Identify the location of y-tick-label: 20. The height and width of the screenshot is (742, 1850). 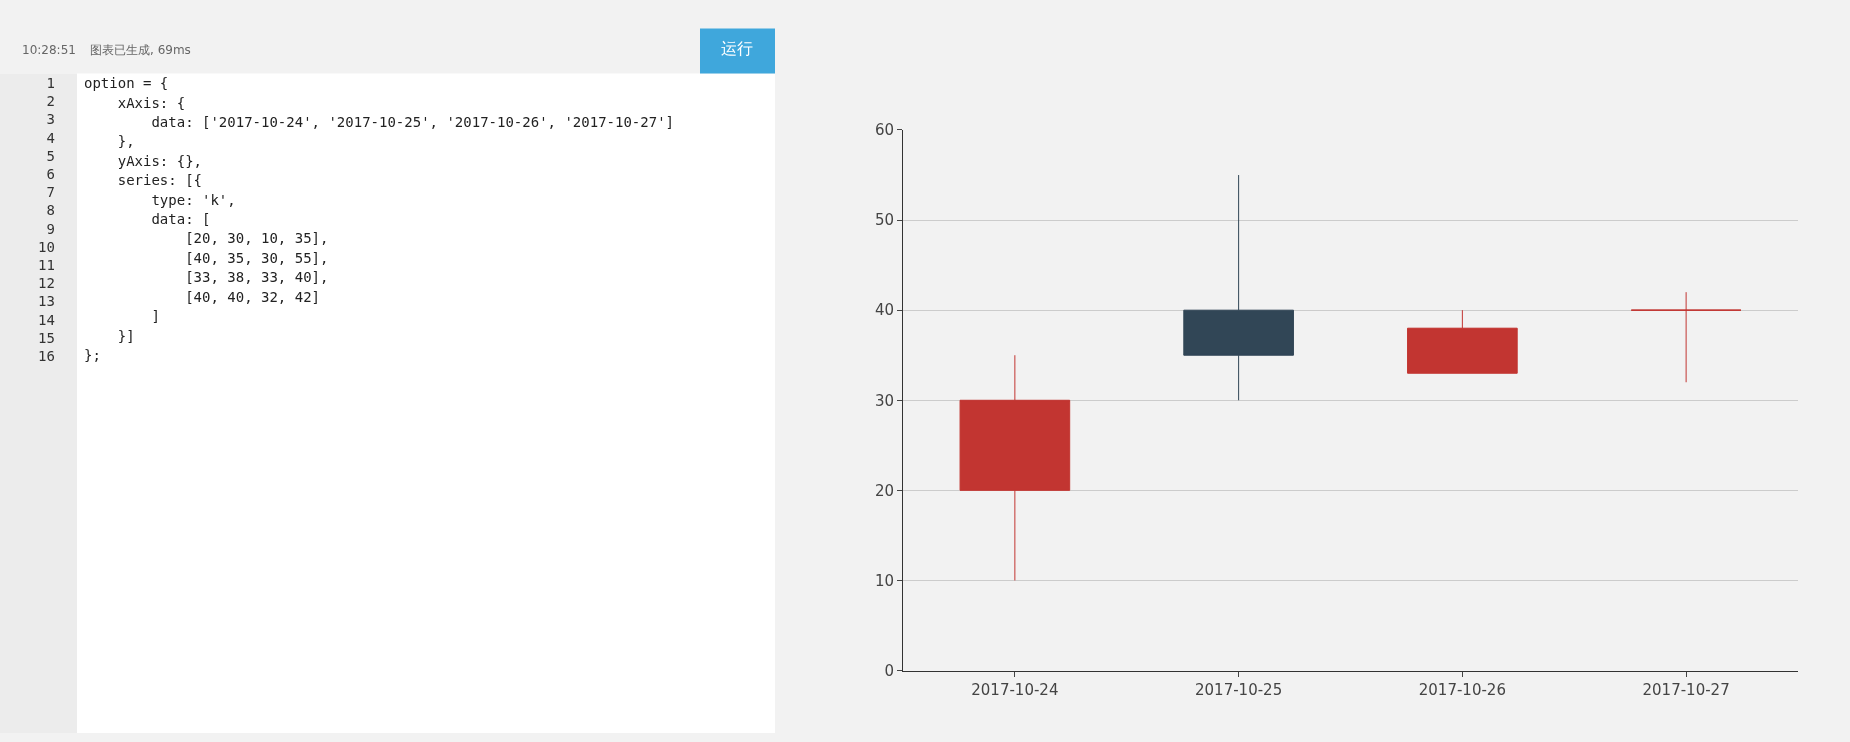
(884, 490).